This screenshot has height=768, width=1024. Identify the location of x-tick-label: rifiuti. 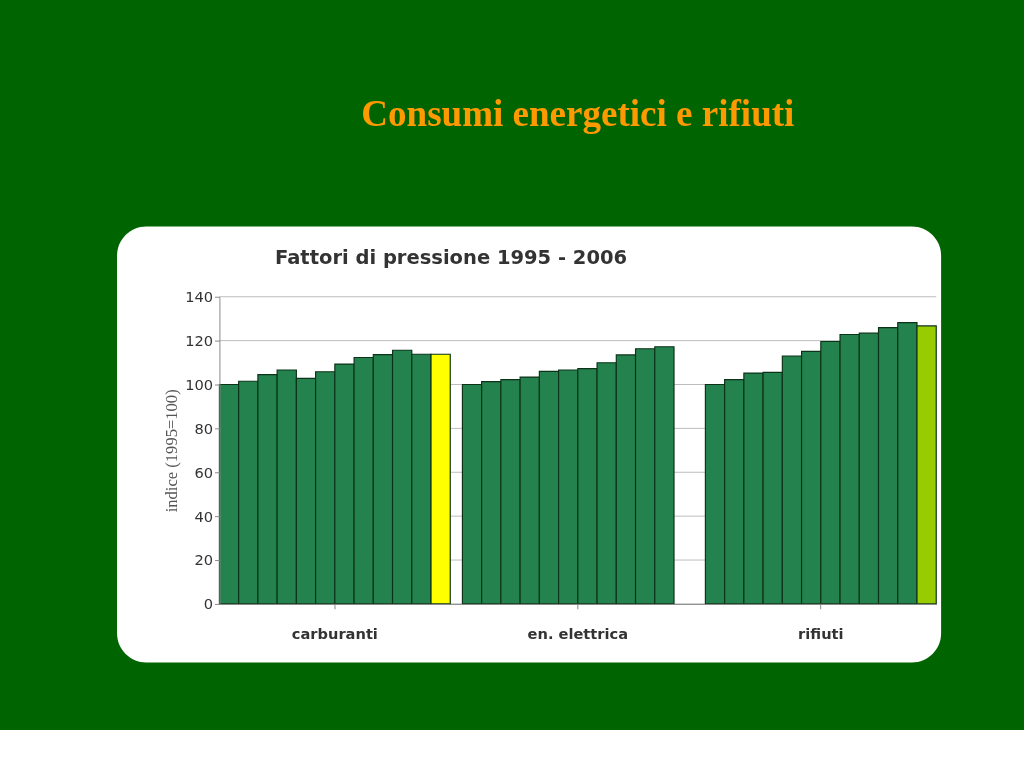
(821, 633).